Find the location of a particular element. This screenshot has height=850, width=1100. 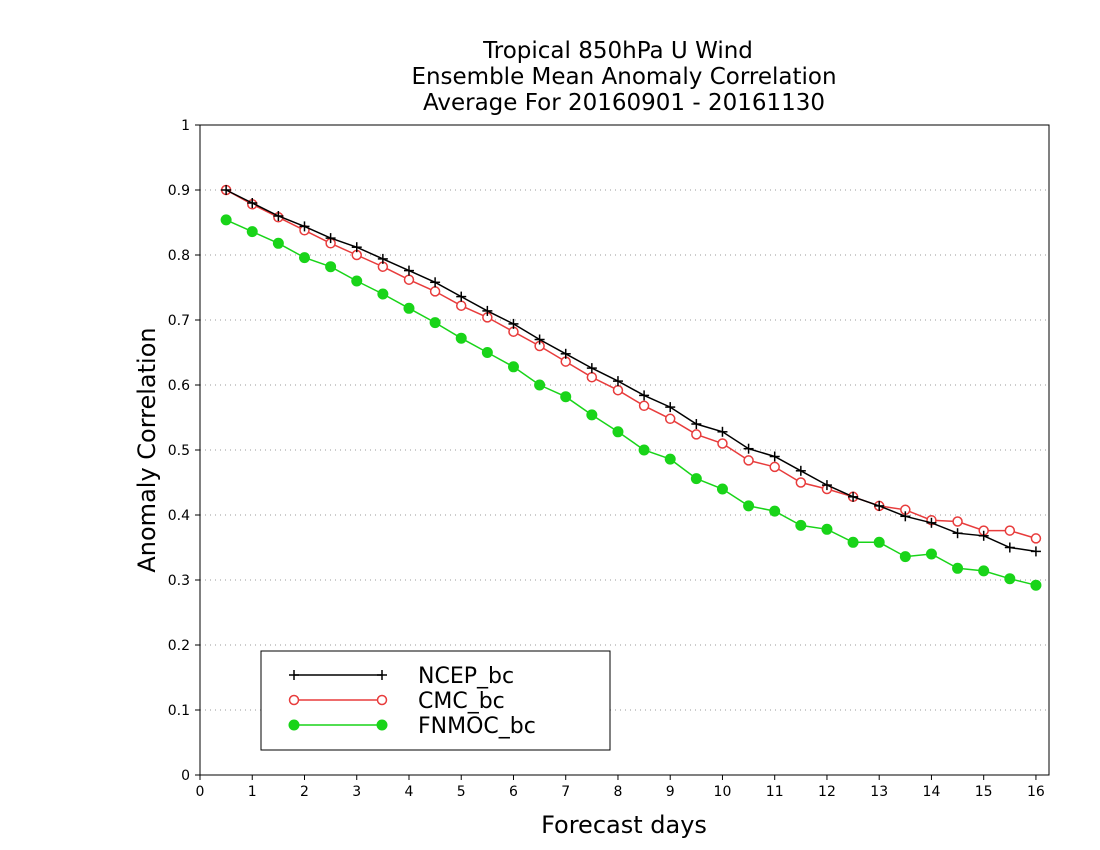

x-tick-label: 4 is located at coordinates (409, 792).